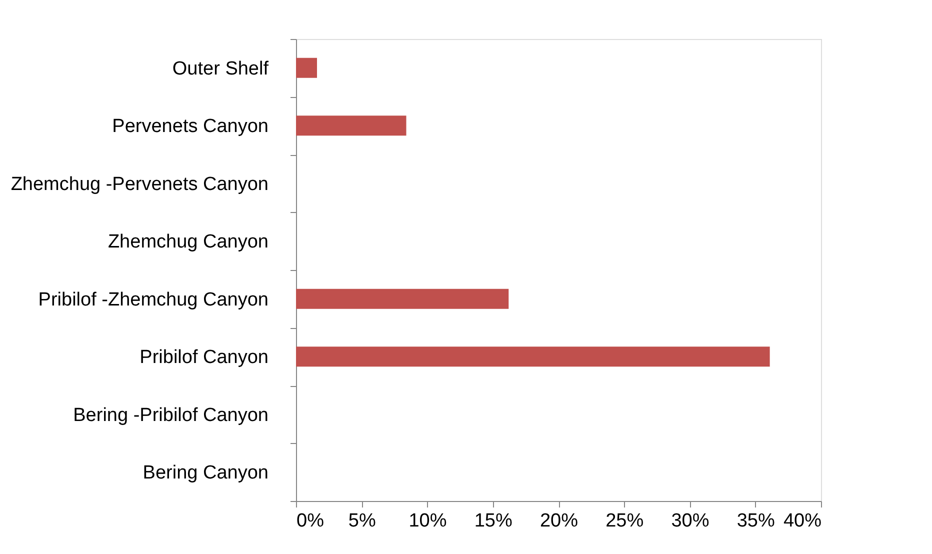 This screenshot has width=932, height=554. Describe the element at coordinates (493, 521) in the screenshot. I see `x-tick-label: 15%` at that location.